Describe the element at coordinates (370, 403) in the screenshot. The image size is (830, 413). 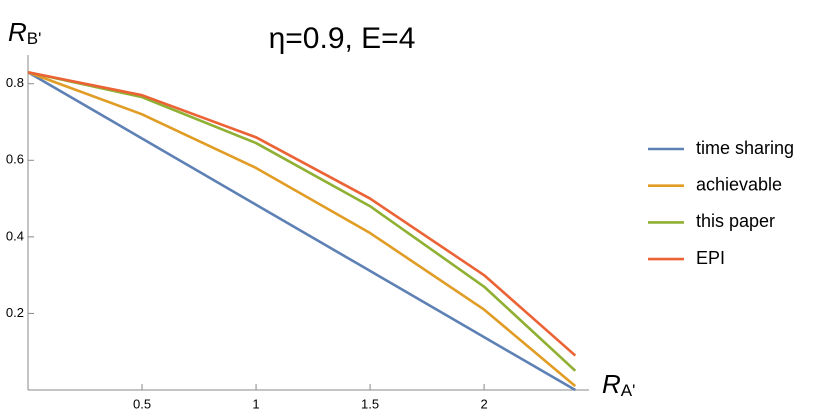
I see `x-tick-label: 1.5` at that location.